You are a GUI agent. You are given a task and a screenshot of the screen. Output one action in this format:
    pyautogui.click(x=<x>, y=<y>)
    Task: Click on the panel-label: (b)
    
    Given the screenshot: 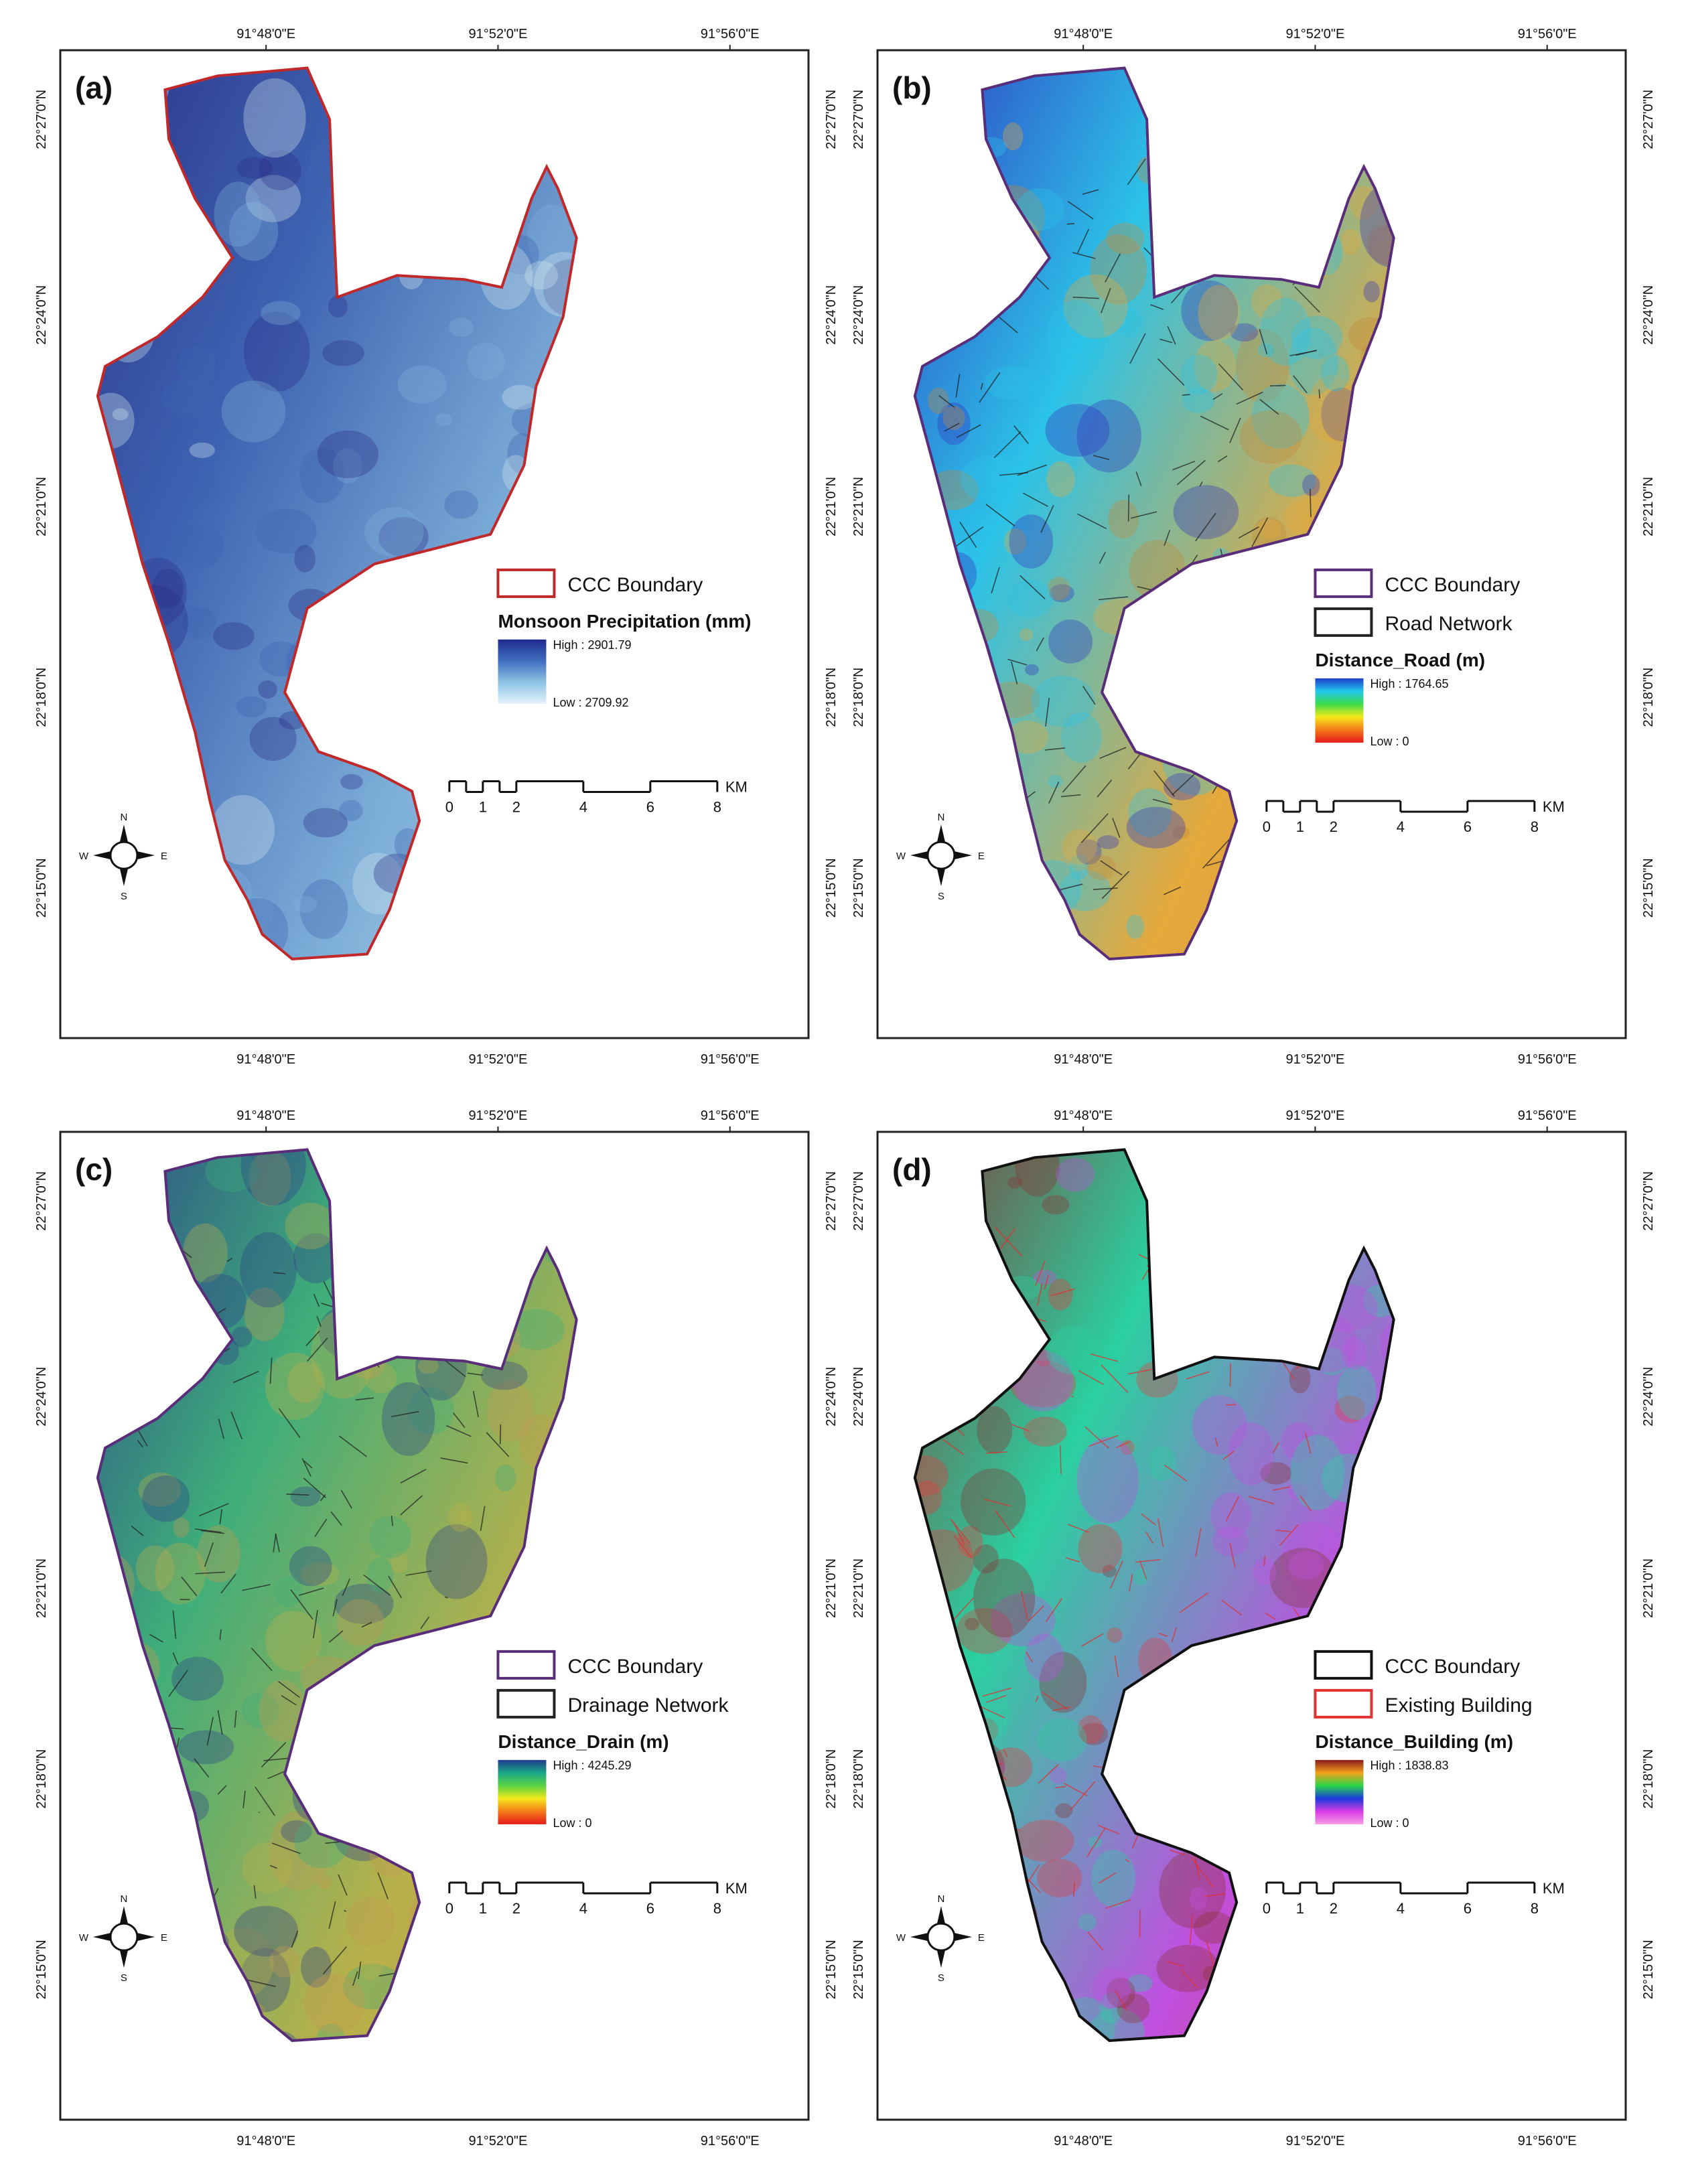 What is the action you would take?
    pyautogui.click(x=912, y=87)
    